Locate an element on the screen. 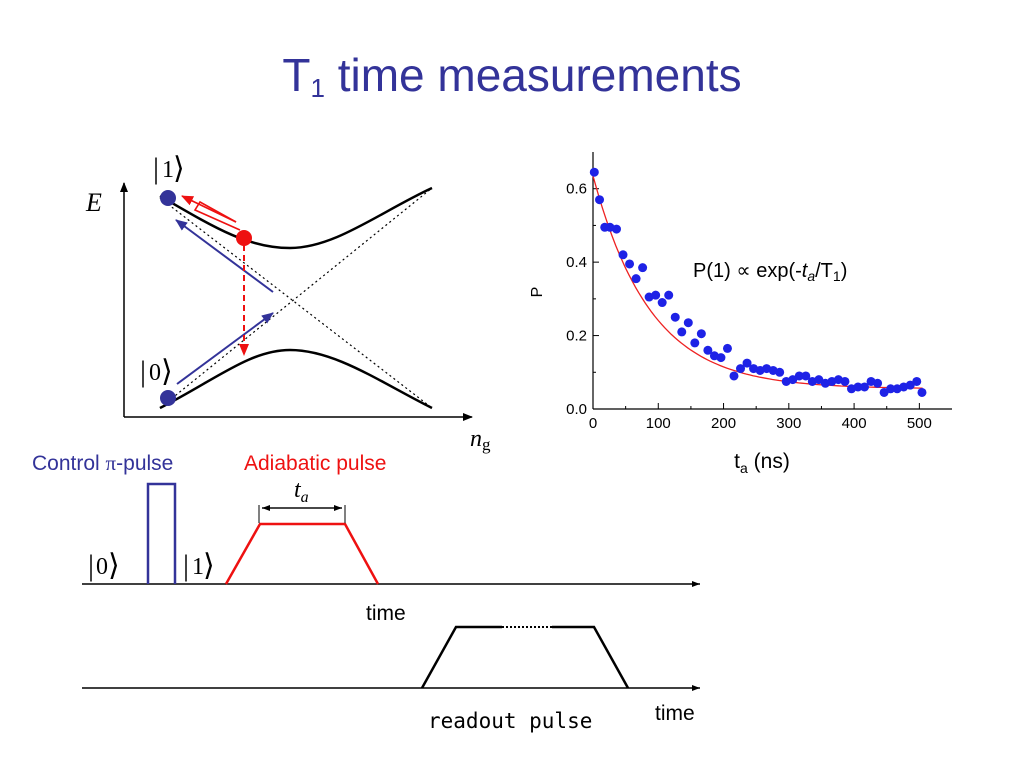 The height and width of the screenshot is (768, 1024). chart-ticks: 0 100 200 300 400 500 0.0 0.2 0.4 0.6 is located at coordinates (749, 306).